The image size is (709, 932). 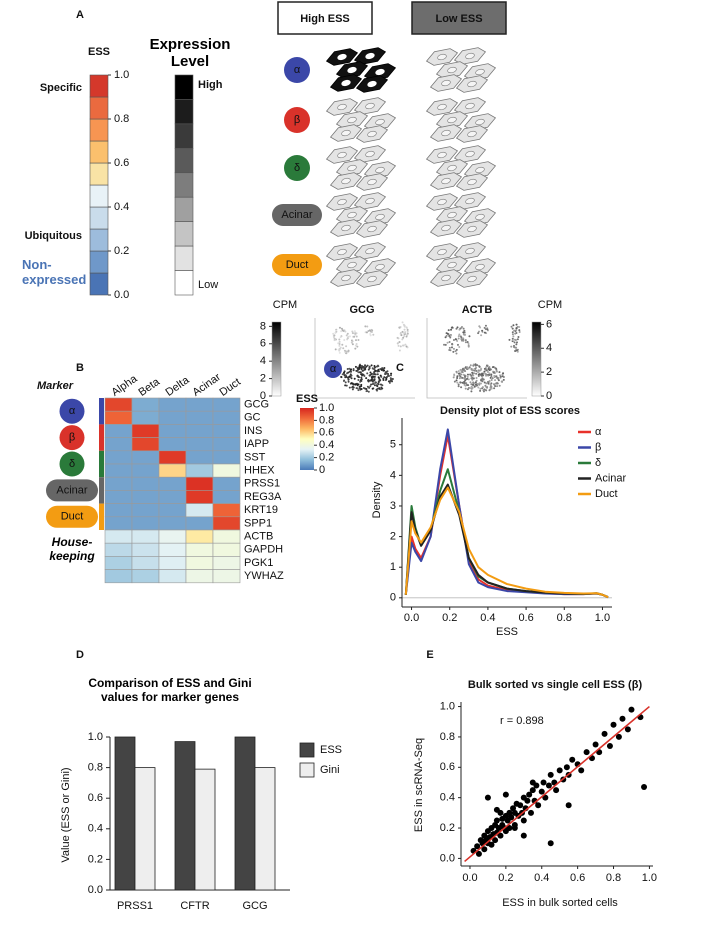 I want to click on panel-label: D, so click(x=80, y=655).